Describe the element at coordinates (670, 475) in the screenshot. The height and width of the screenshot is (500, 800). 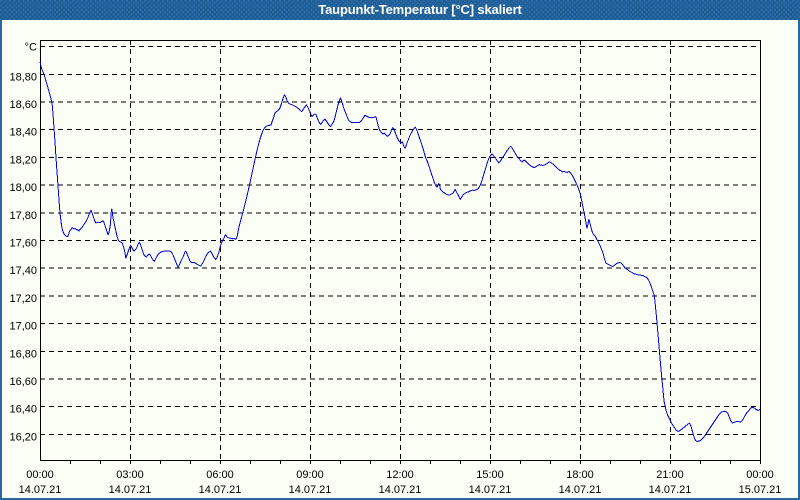
I see `svg-text: 21:00` at that location.